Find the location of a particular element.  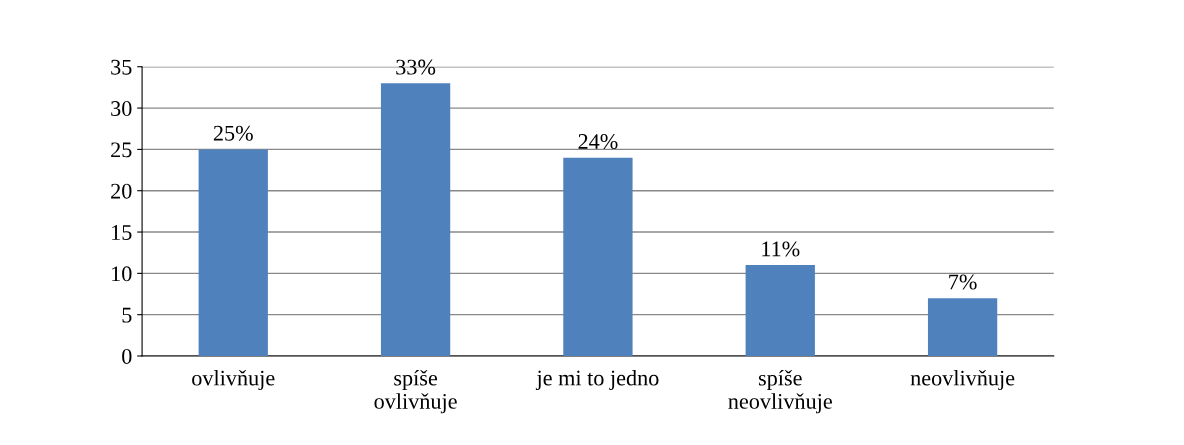

data-label: 11% is located at coordinates (781, 249).